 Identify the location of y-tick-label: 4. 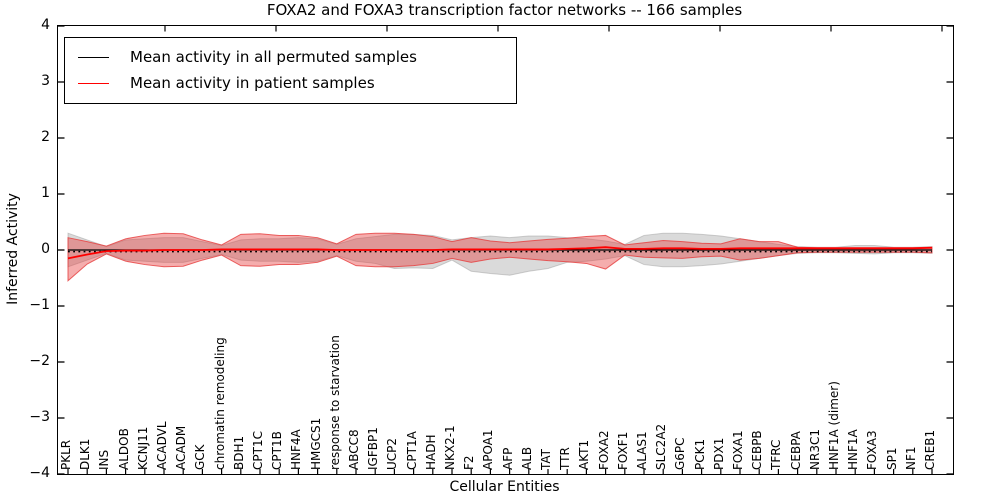
(45, 25).